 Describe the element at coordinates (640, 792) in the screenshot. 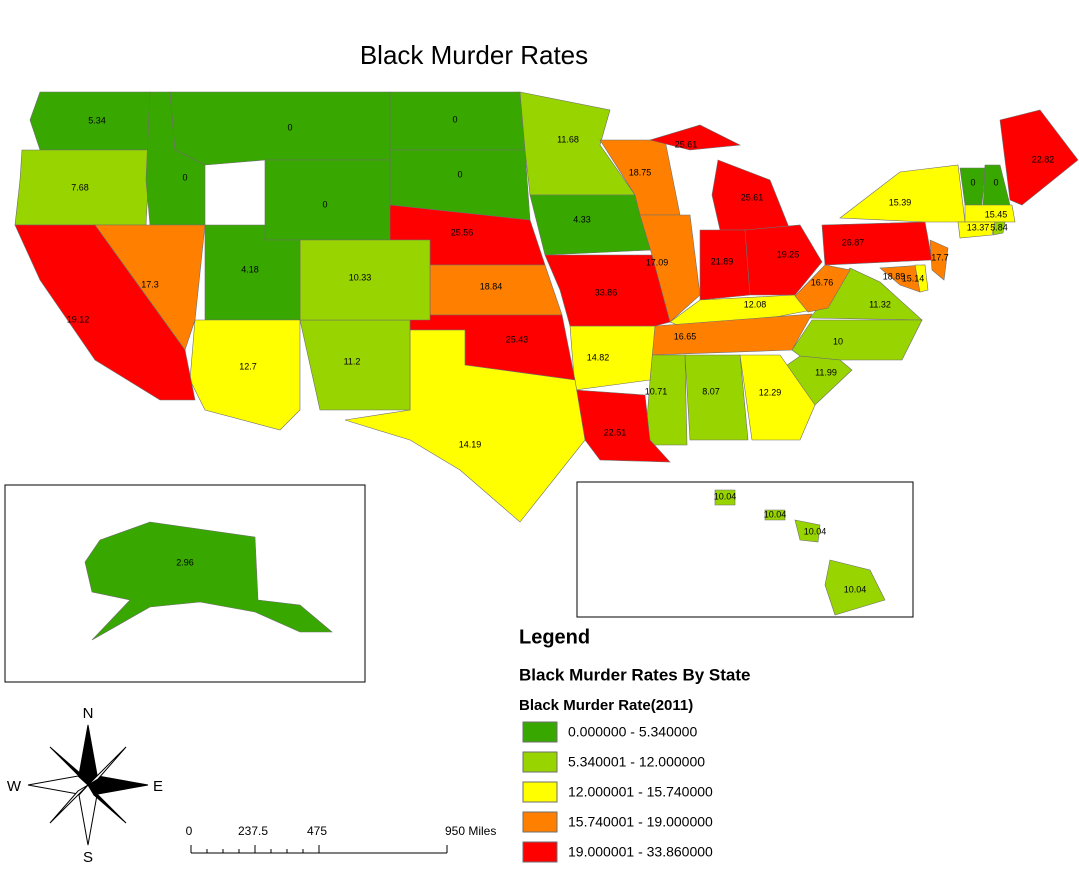

I see `legend-label: 12.000001 - 15.740000` at that location.